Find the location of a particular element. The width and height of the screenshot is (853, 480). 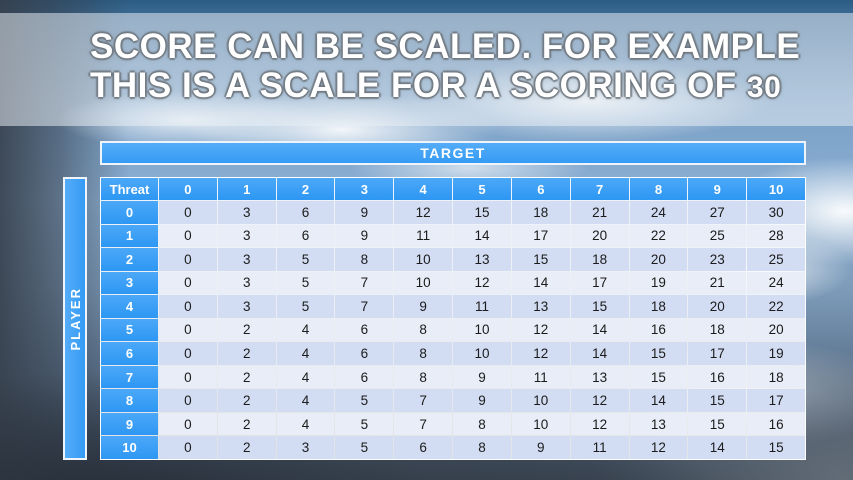

score-cell-r1-c2: 6 is located at coordinates (305, 236).